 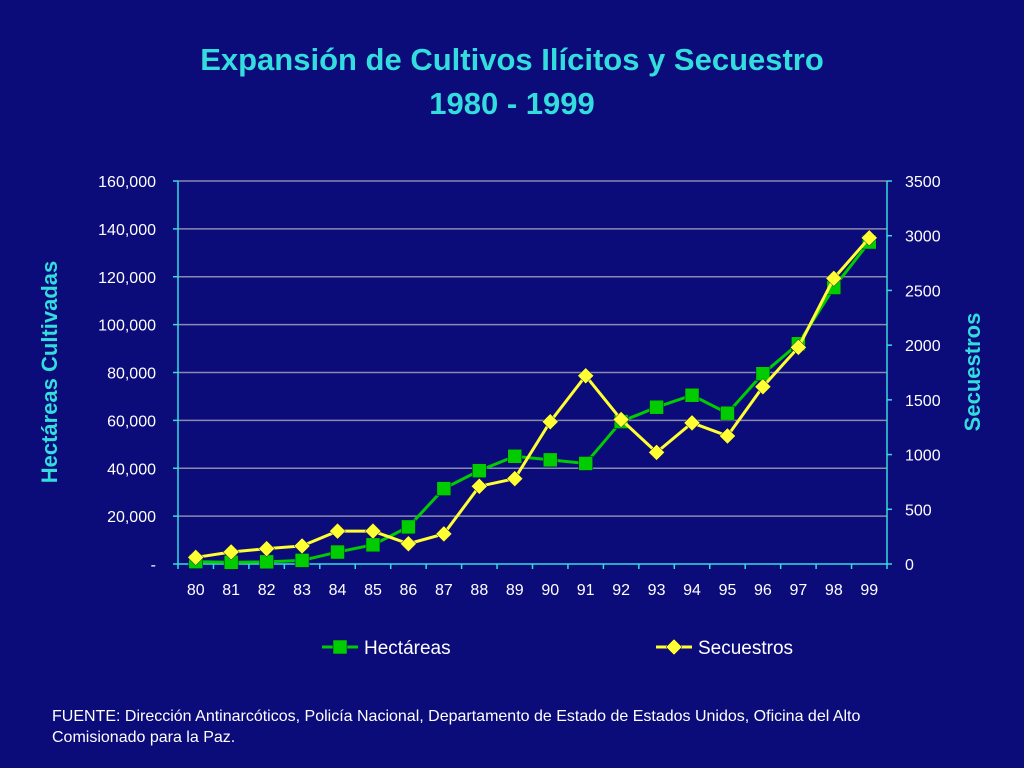 I want to click on x-tick-label: 93, so click(x=657, y=590).